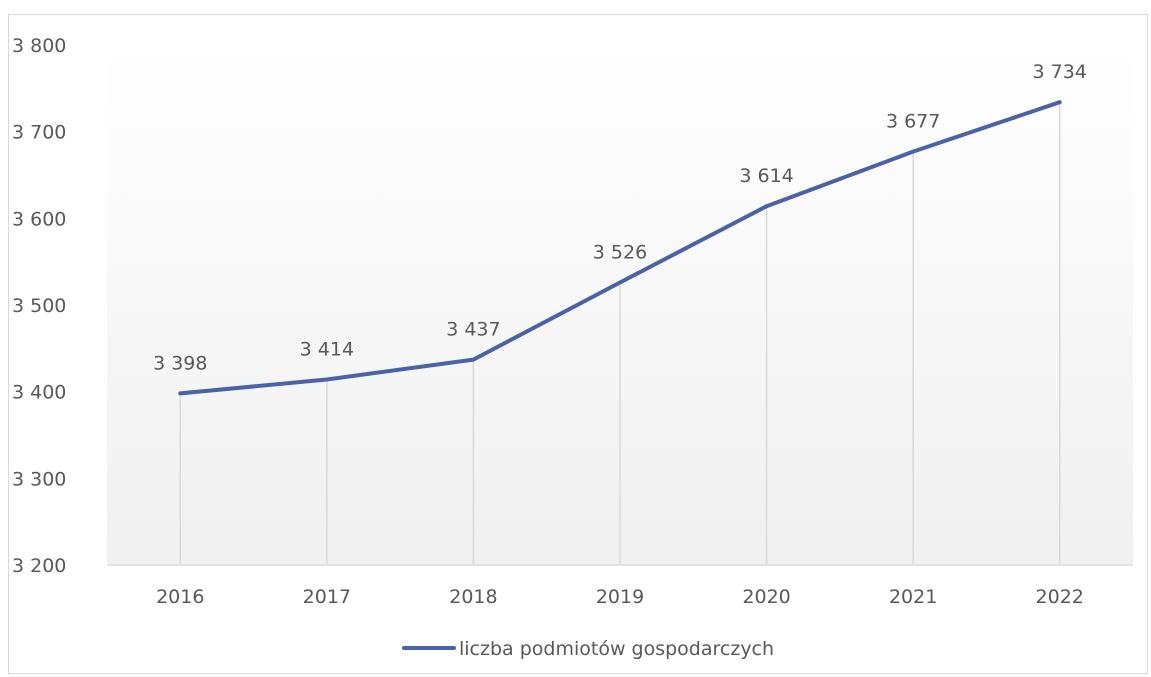 The height and width of the screenshot is (677, 1151). Describe the element at coordinates (616, 649) in the screenshot. I see `legend-label: liczba podmiotów gospodarczych` at that location.